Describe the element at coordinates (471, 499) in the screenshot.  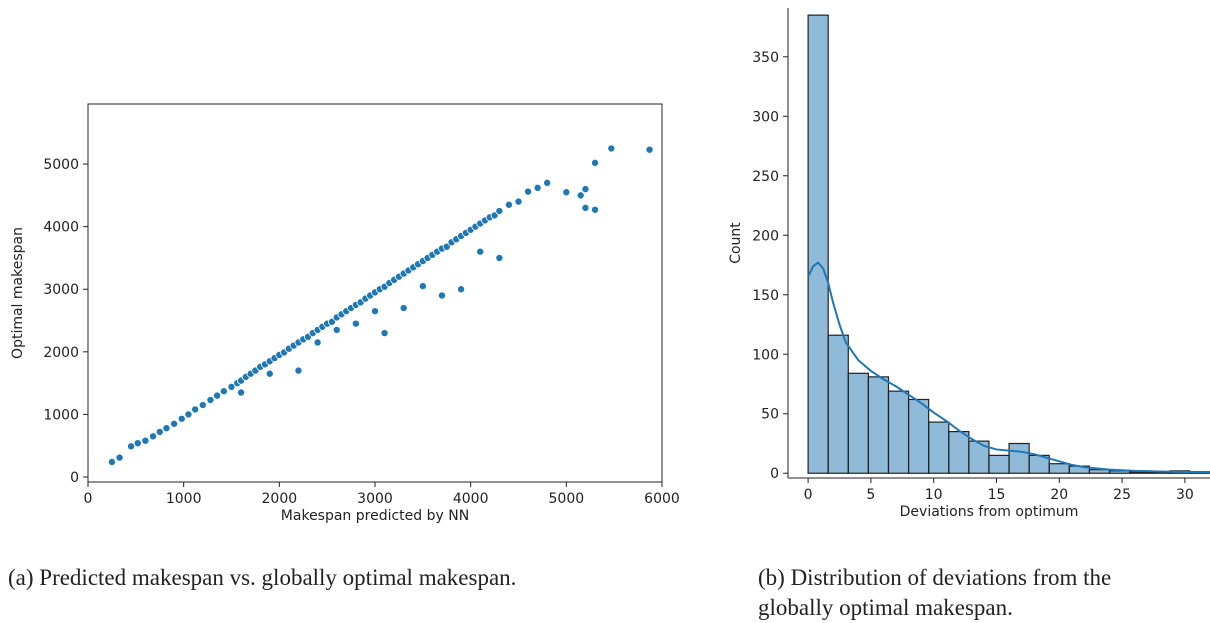
I see `x-tick-label: 4000` at that location.